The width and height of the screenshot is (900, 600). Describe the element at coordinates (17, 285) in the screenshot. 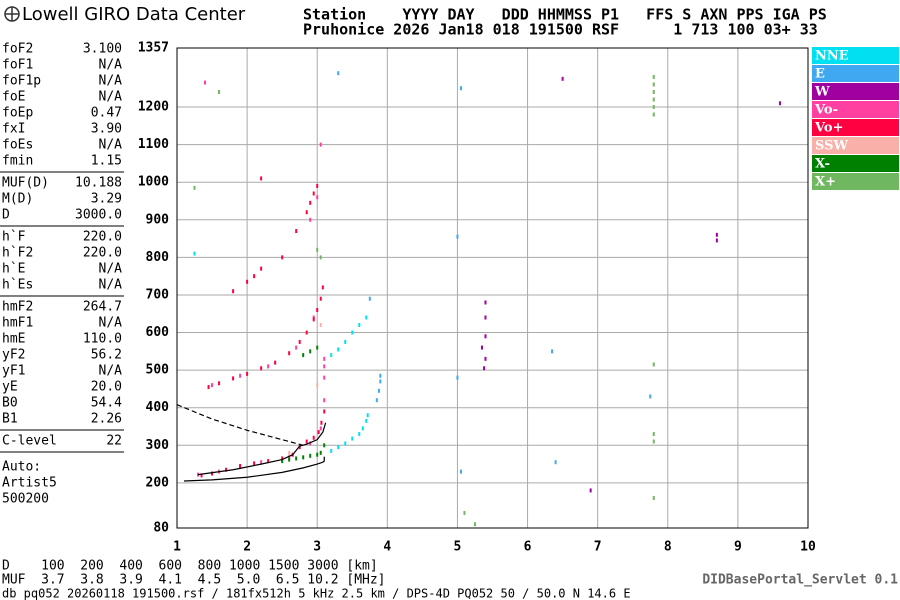

I see `param-name: h`Es` at that location.